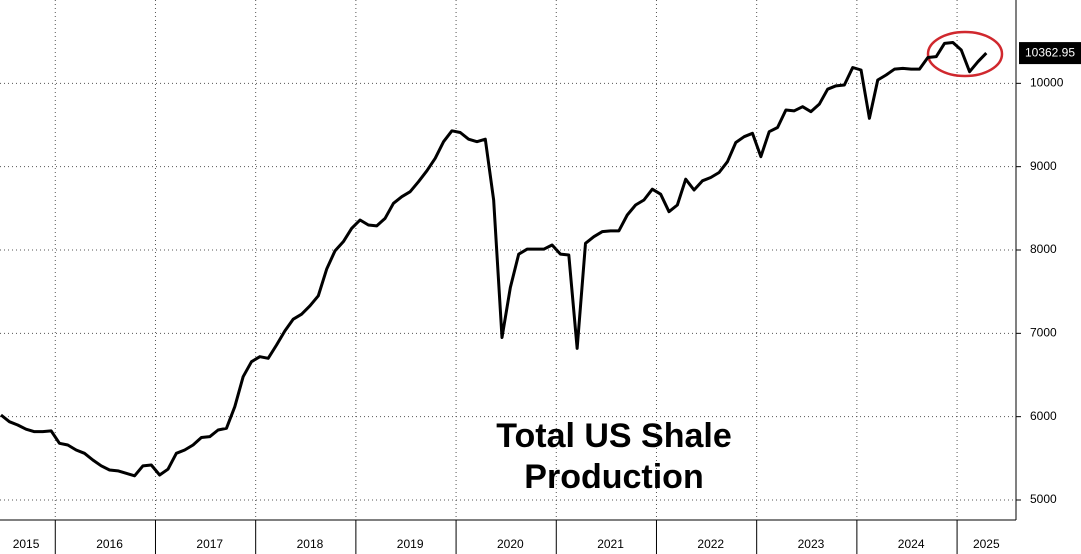 The image size is (1081, 554). I want to click on y-tick-label: 7000, so click(1043, 333).